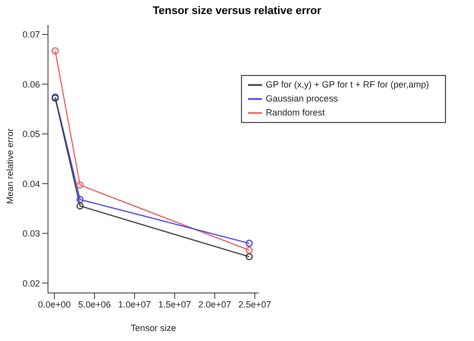 This screenshot has height=341, width=474. What do you see at coordinates (153, 328) in the screenshot?
I see `x-axis-title: Tensor size` at bounding box center [153, 328].